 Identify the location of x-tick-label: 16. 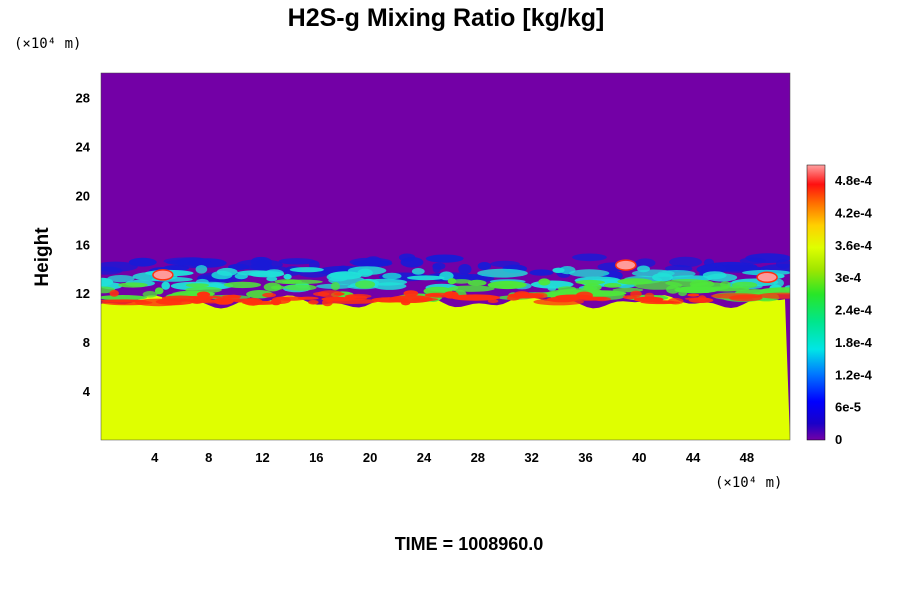
(316, 457).